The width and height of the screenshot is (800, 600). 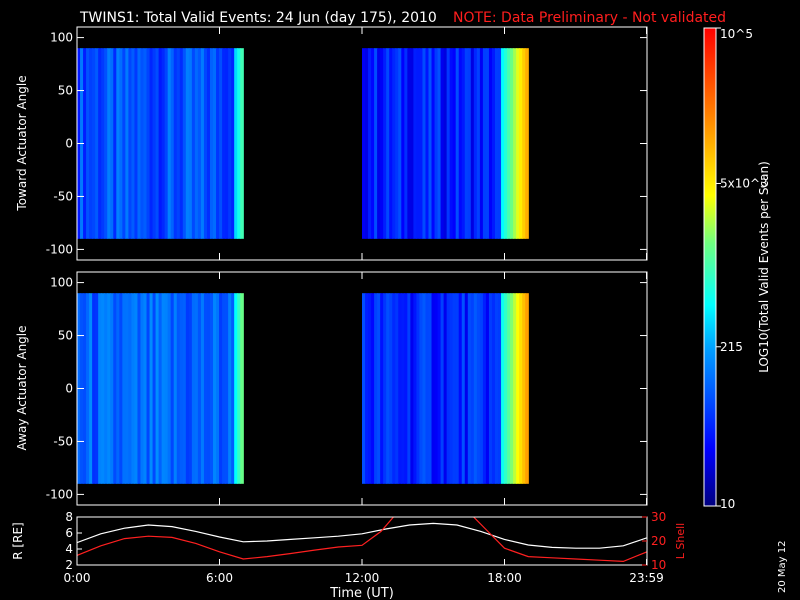 What do you see at coordinates (65, 336) in the screenshot?
I see `ytick-label-1-1: 50` at bounding box center [65, 336].